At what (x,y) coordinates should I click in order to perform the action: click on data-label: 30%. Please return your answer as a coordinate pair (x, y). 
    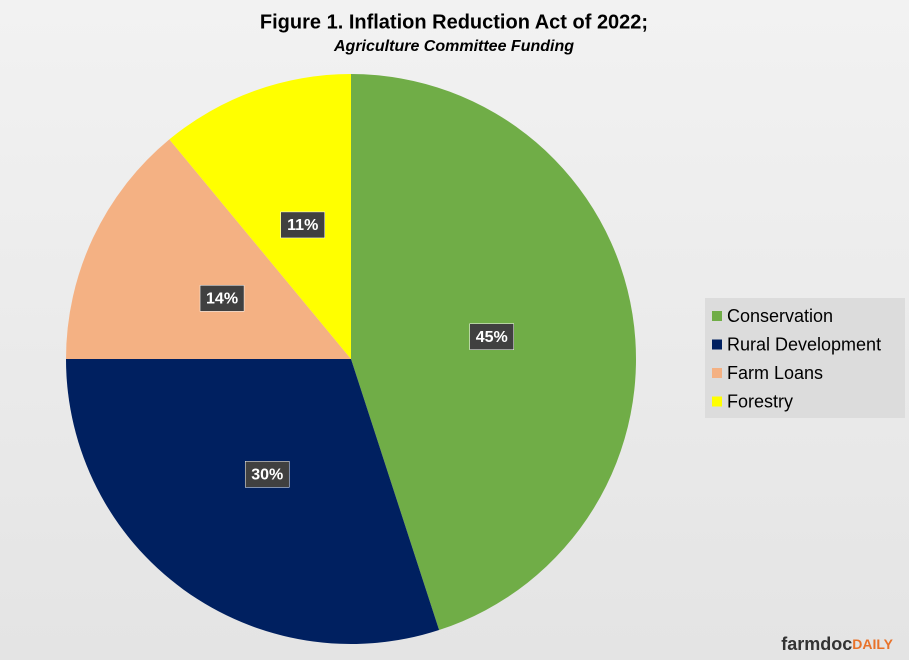
    Looking at the image, I should click on (267, 475).